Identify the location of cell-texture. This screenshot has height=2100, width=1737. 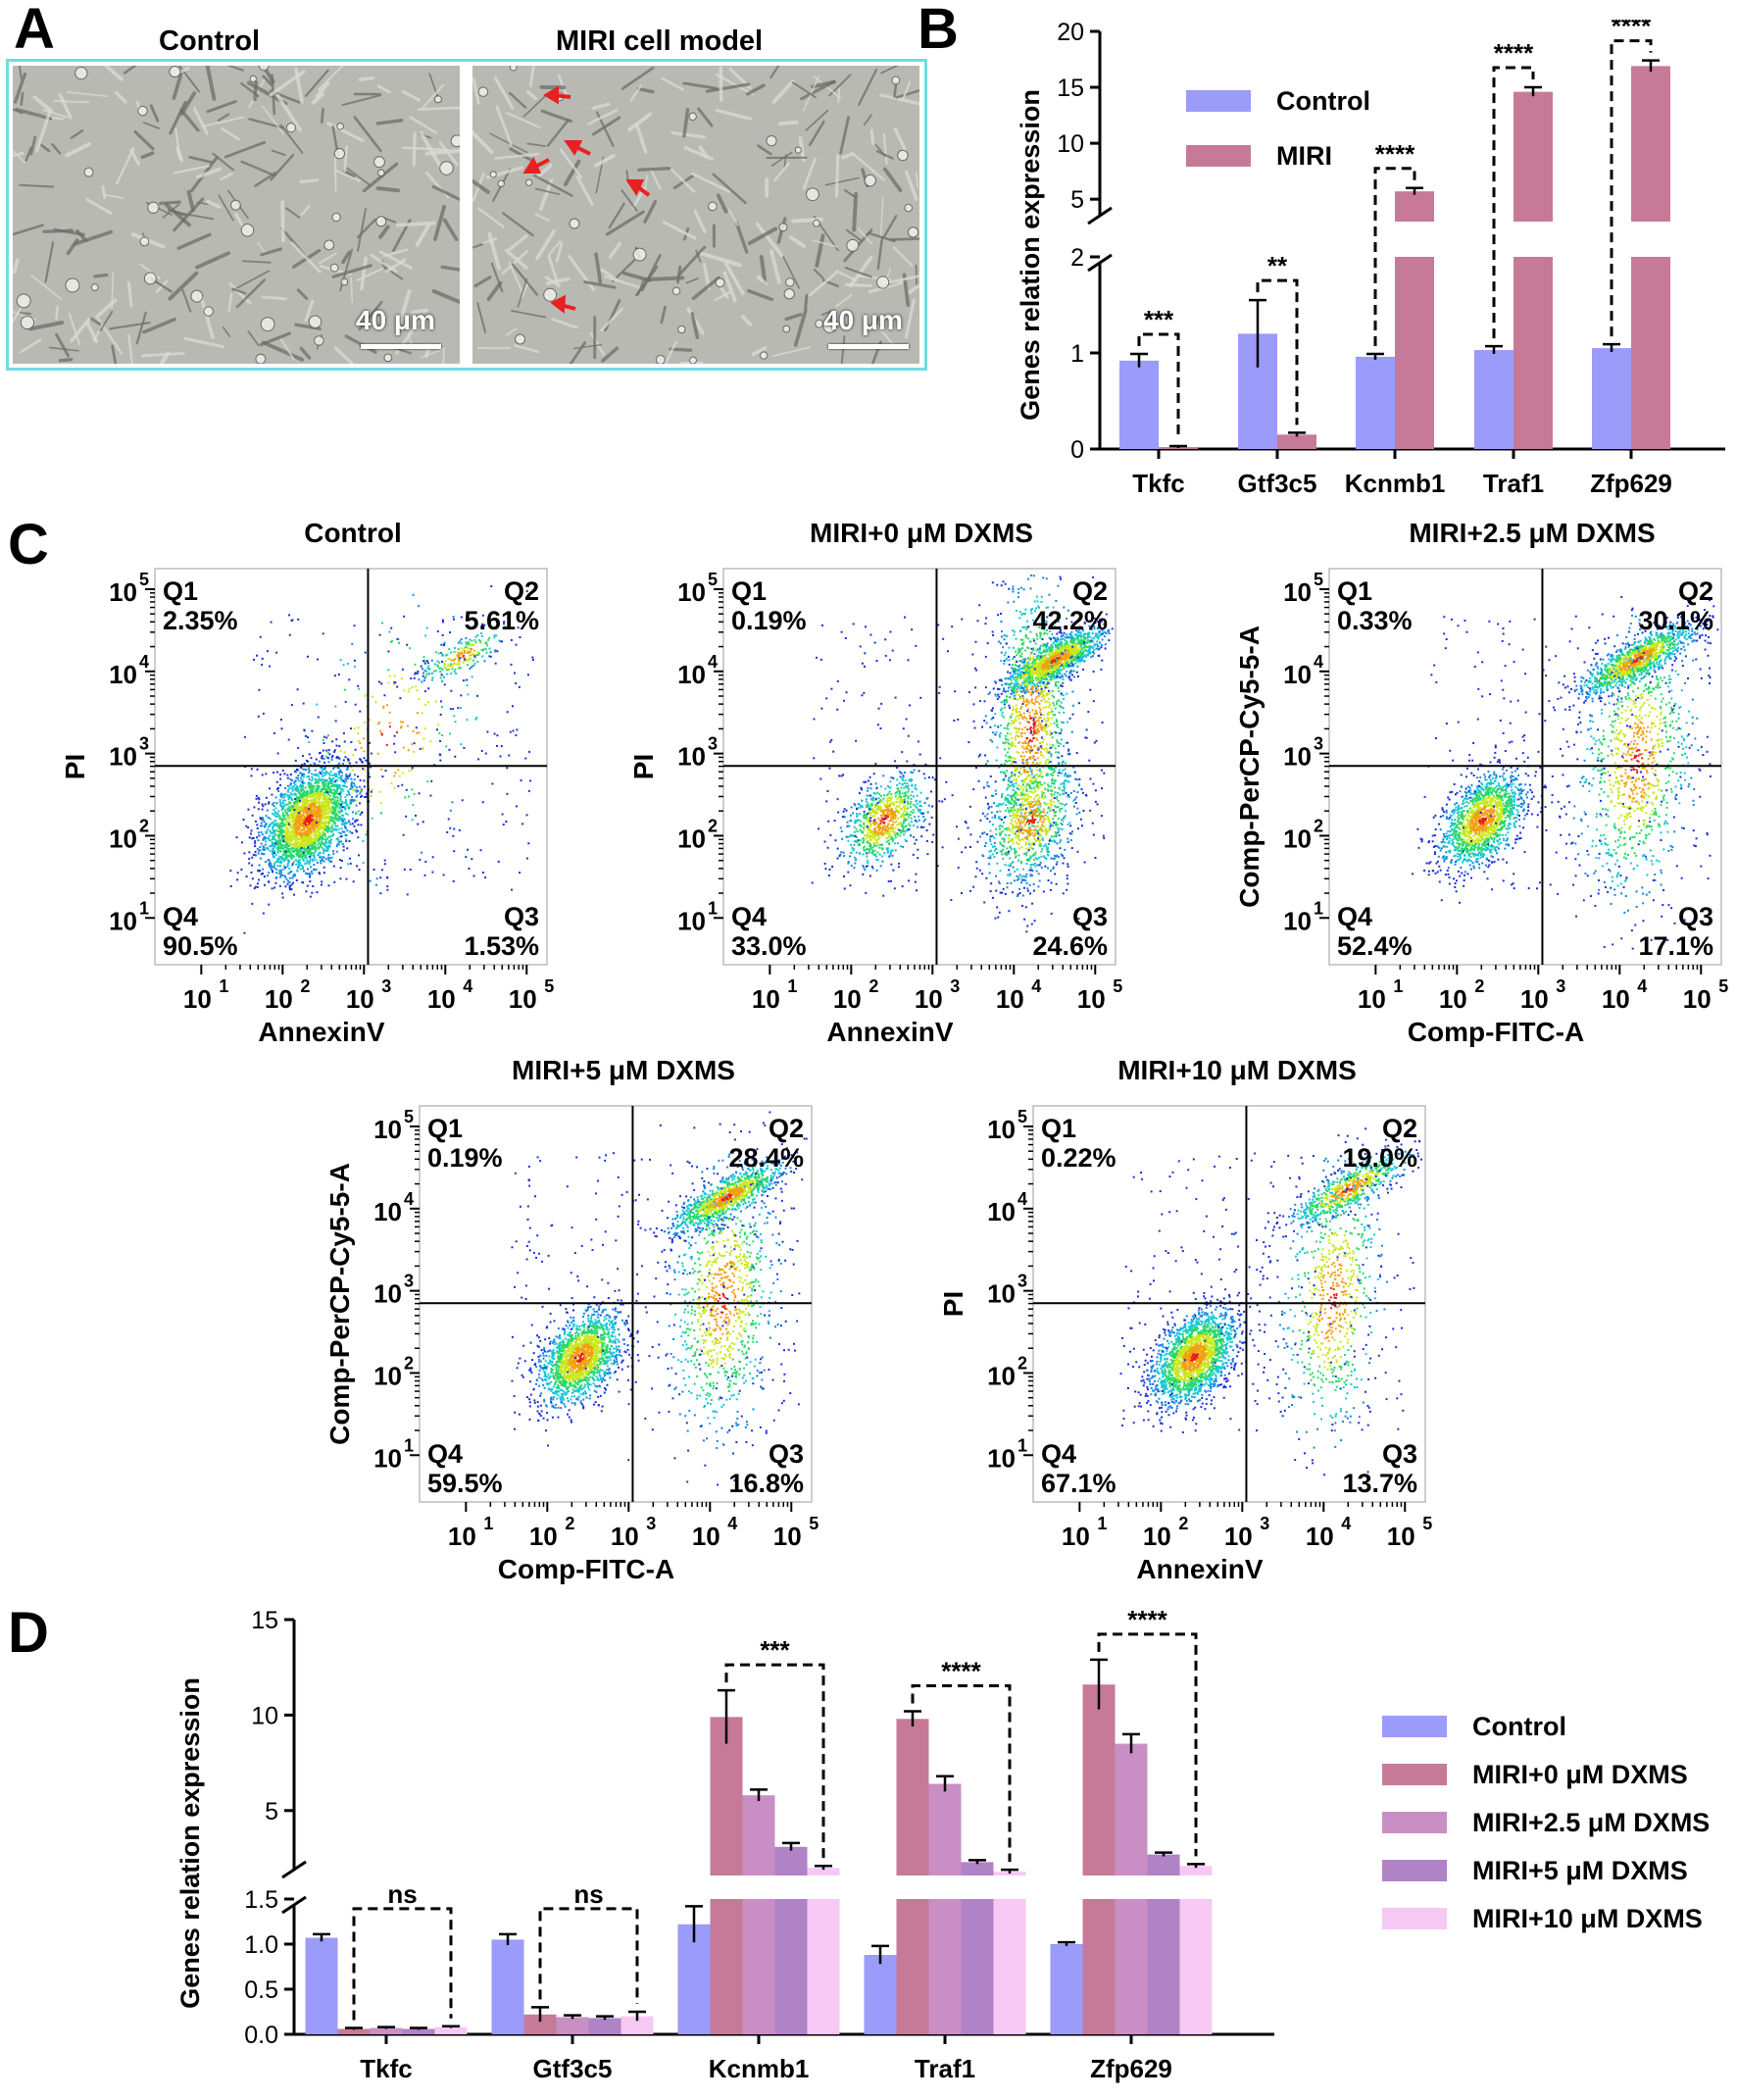
(695, 215).